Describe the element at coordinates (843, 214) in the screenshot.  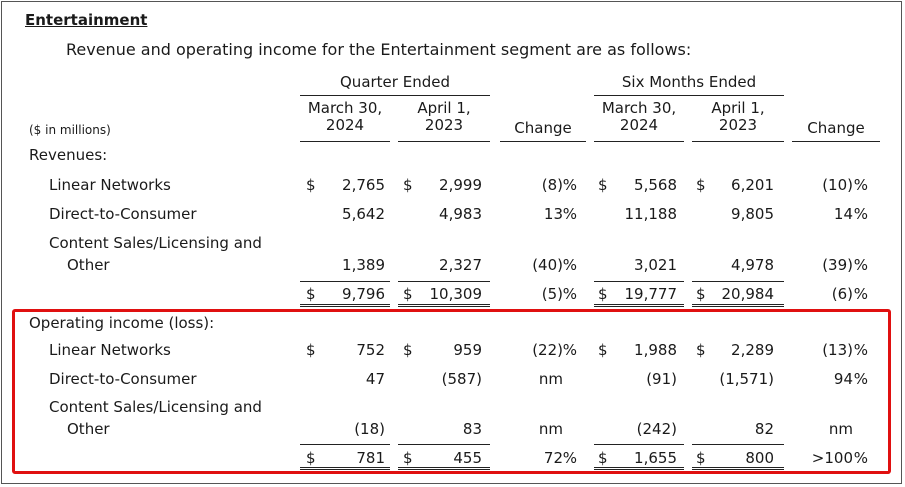
I see `revenue-row-six-change: 14` at that location.